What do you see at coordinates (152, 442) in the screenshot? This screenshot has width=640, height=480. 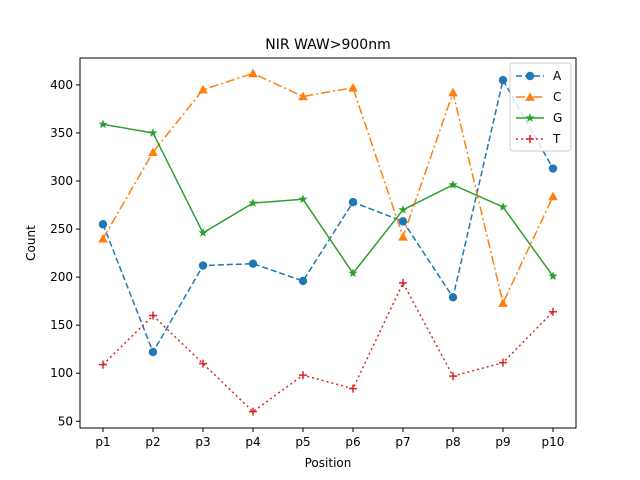 I see `x-tick-label: p2` at bounding box center [152, 442].